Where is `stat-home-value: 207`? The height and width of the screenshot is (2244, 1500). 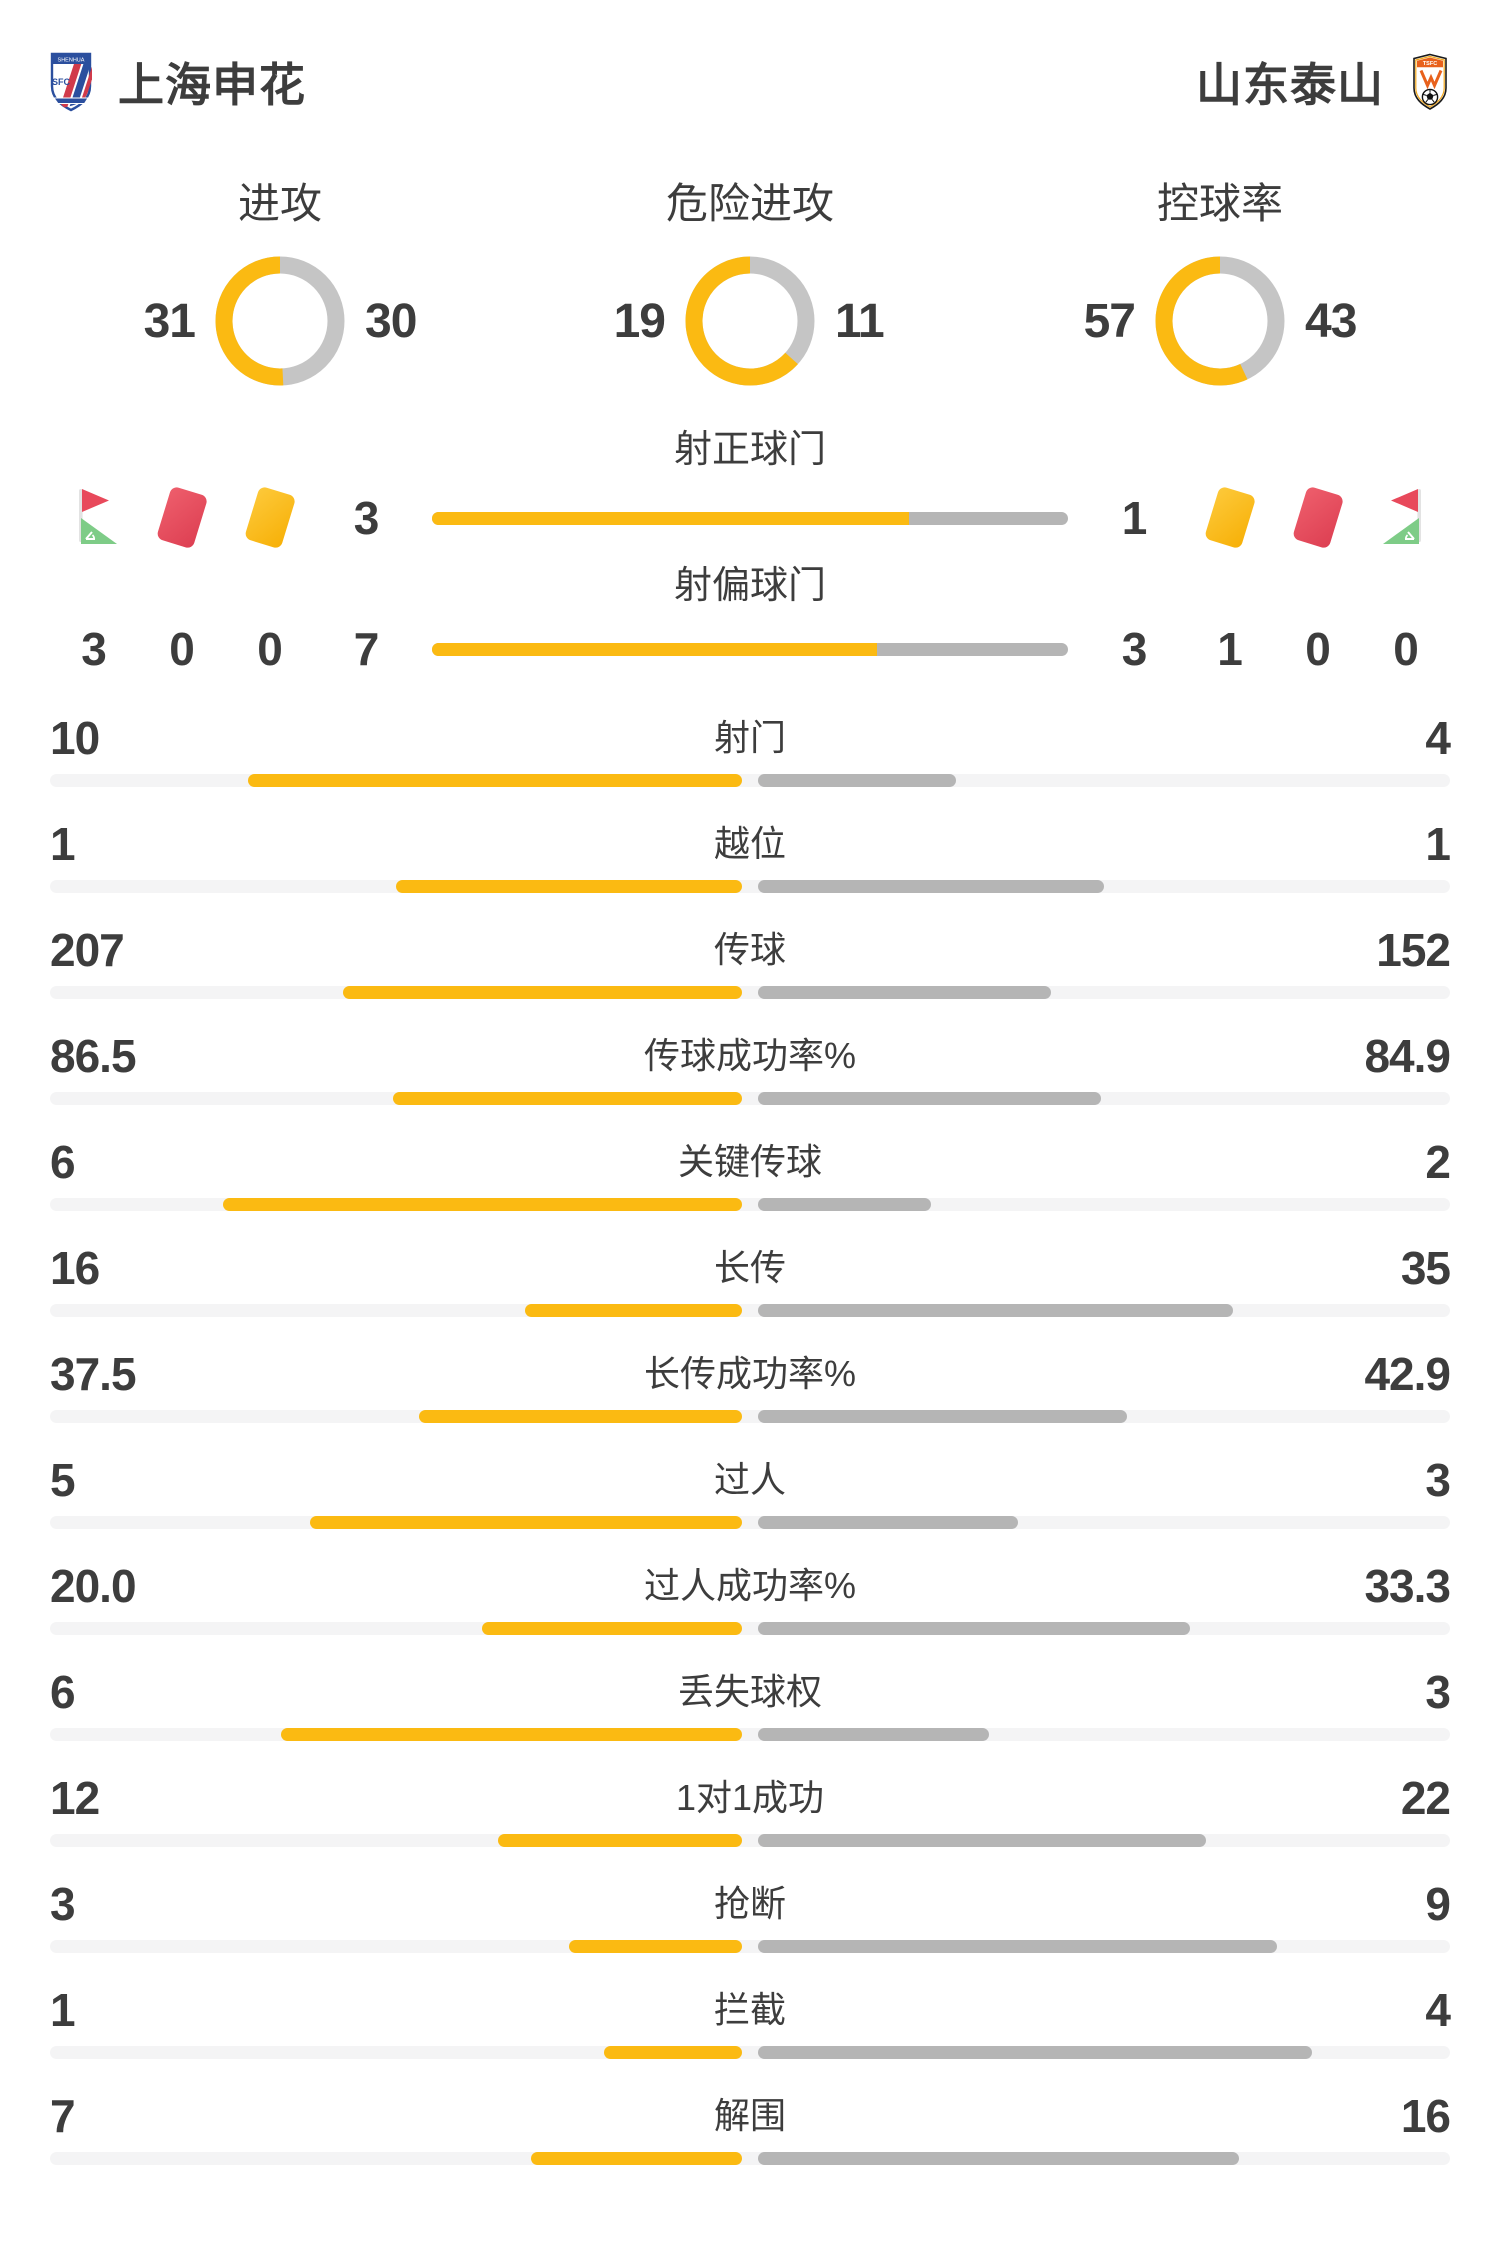 stat-home-value: 207 is located at coordinates (87, 950).